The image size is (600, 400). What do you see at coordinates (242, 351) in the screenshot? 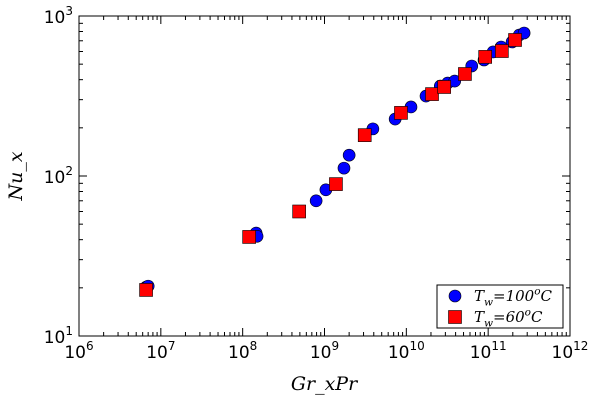
I see `x-tick-label: 10⁸` at bounding box center [242, 351].